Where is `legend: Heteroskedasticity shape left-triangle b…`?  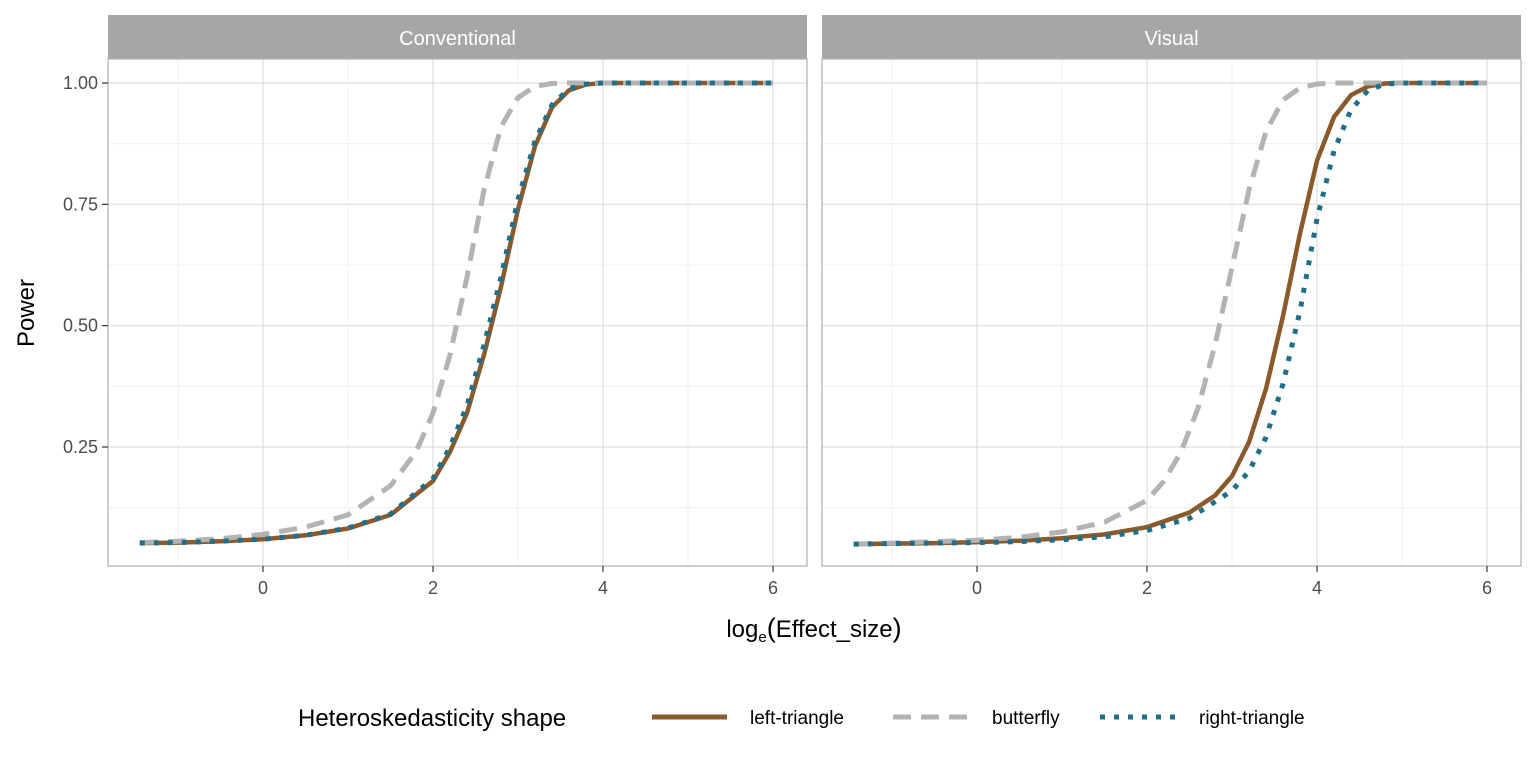
legend: Heteroskedasticity shape left-triangle b… is located at coordinates (801, 718).